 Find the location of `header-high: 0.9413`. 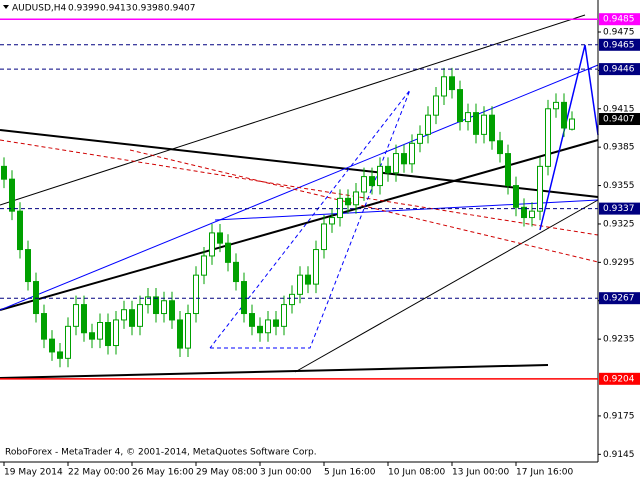

header-high: 0.9413 is located at coordinates (116, 9).